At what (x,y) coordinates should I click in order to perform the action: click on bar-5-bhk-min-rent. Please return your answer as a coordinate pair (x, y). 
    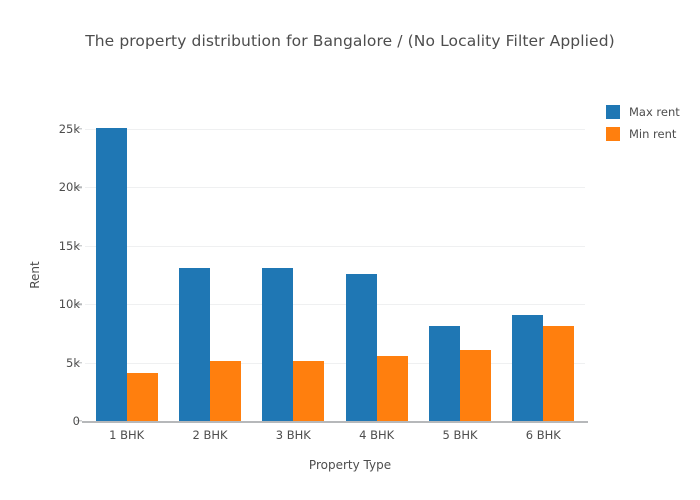
    Looking at the image, I should click on (475, 385).